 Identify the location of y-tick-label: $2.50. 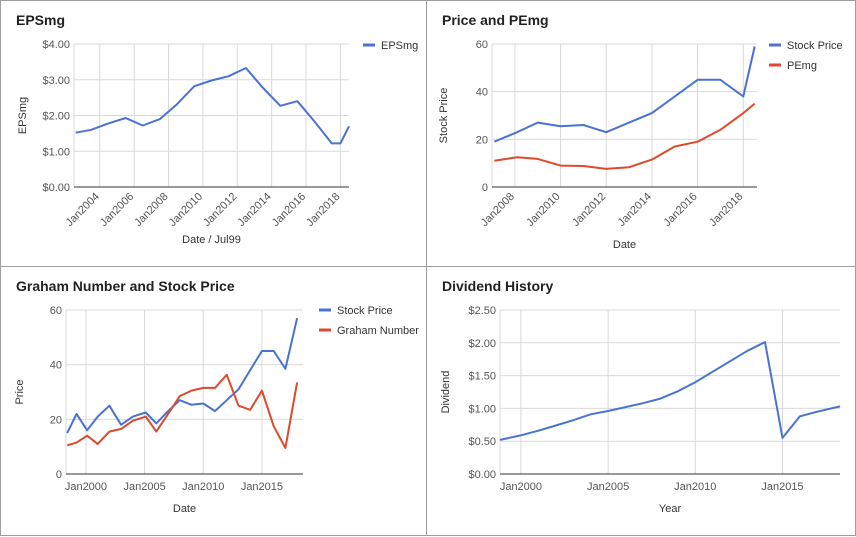
(482, 311).